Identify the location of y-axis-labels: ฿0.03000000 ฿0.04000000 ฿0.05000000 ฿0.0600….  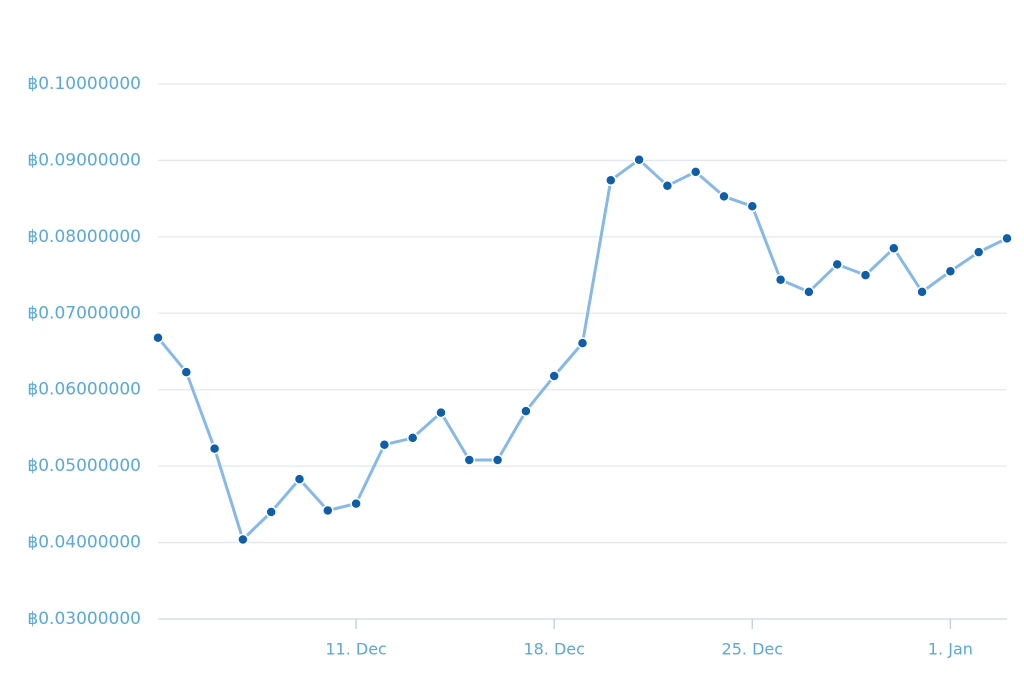
(84, 351).